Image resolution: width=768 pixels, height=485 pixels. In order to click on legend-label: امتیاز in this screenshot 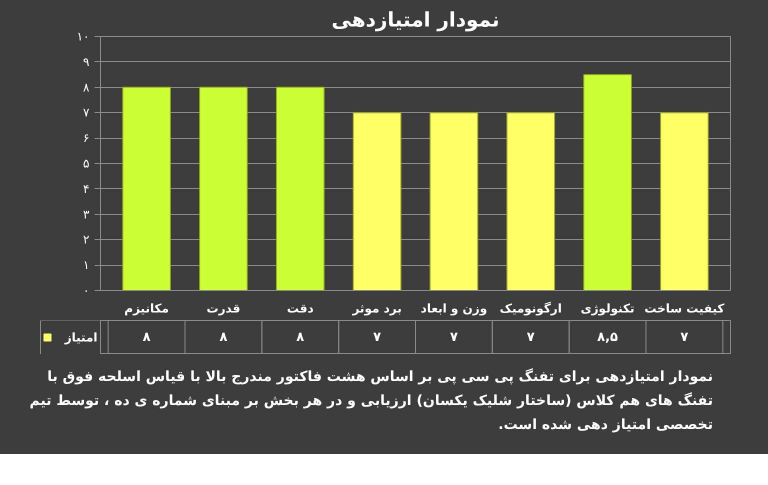, I will do `click(81, 337)`.